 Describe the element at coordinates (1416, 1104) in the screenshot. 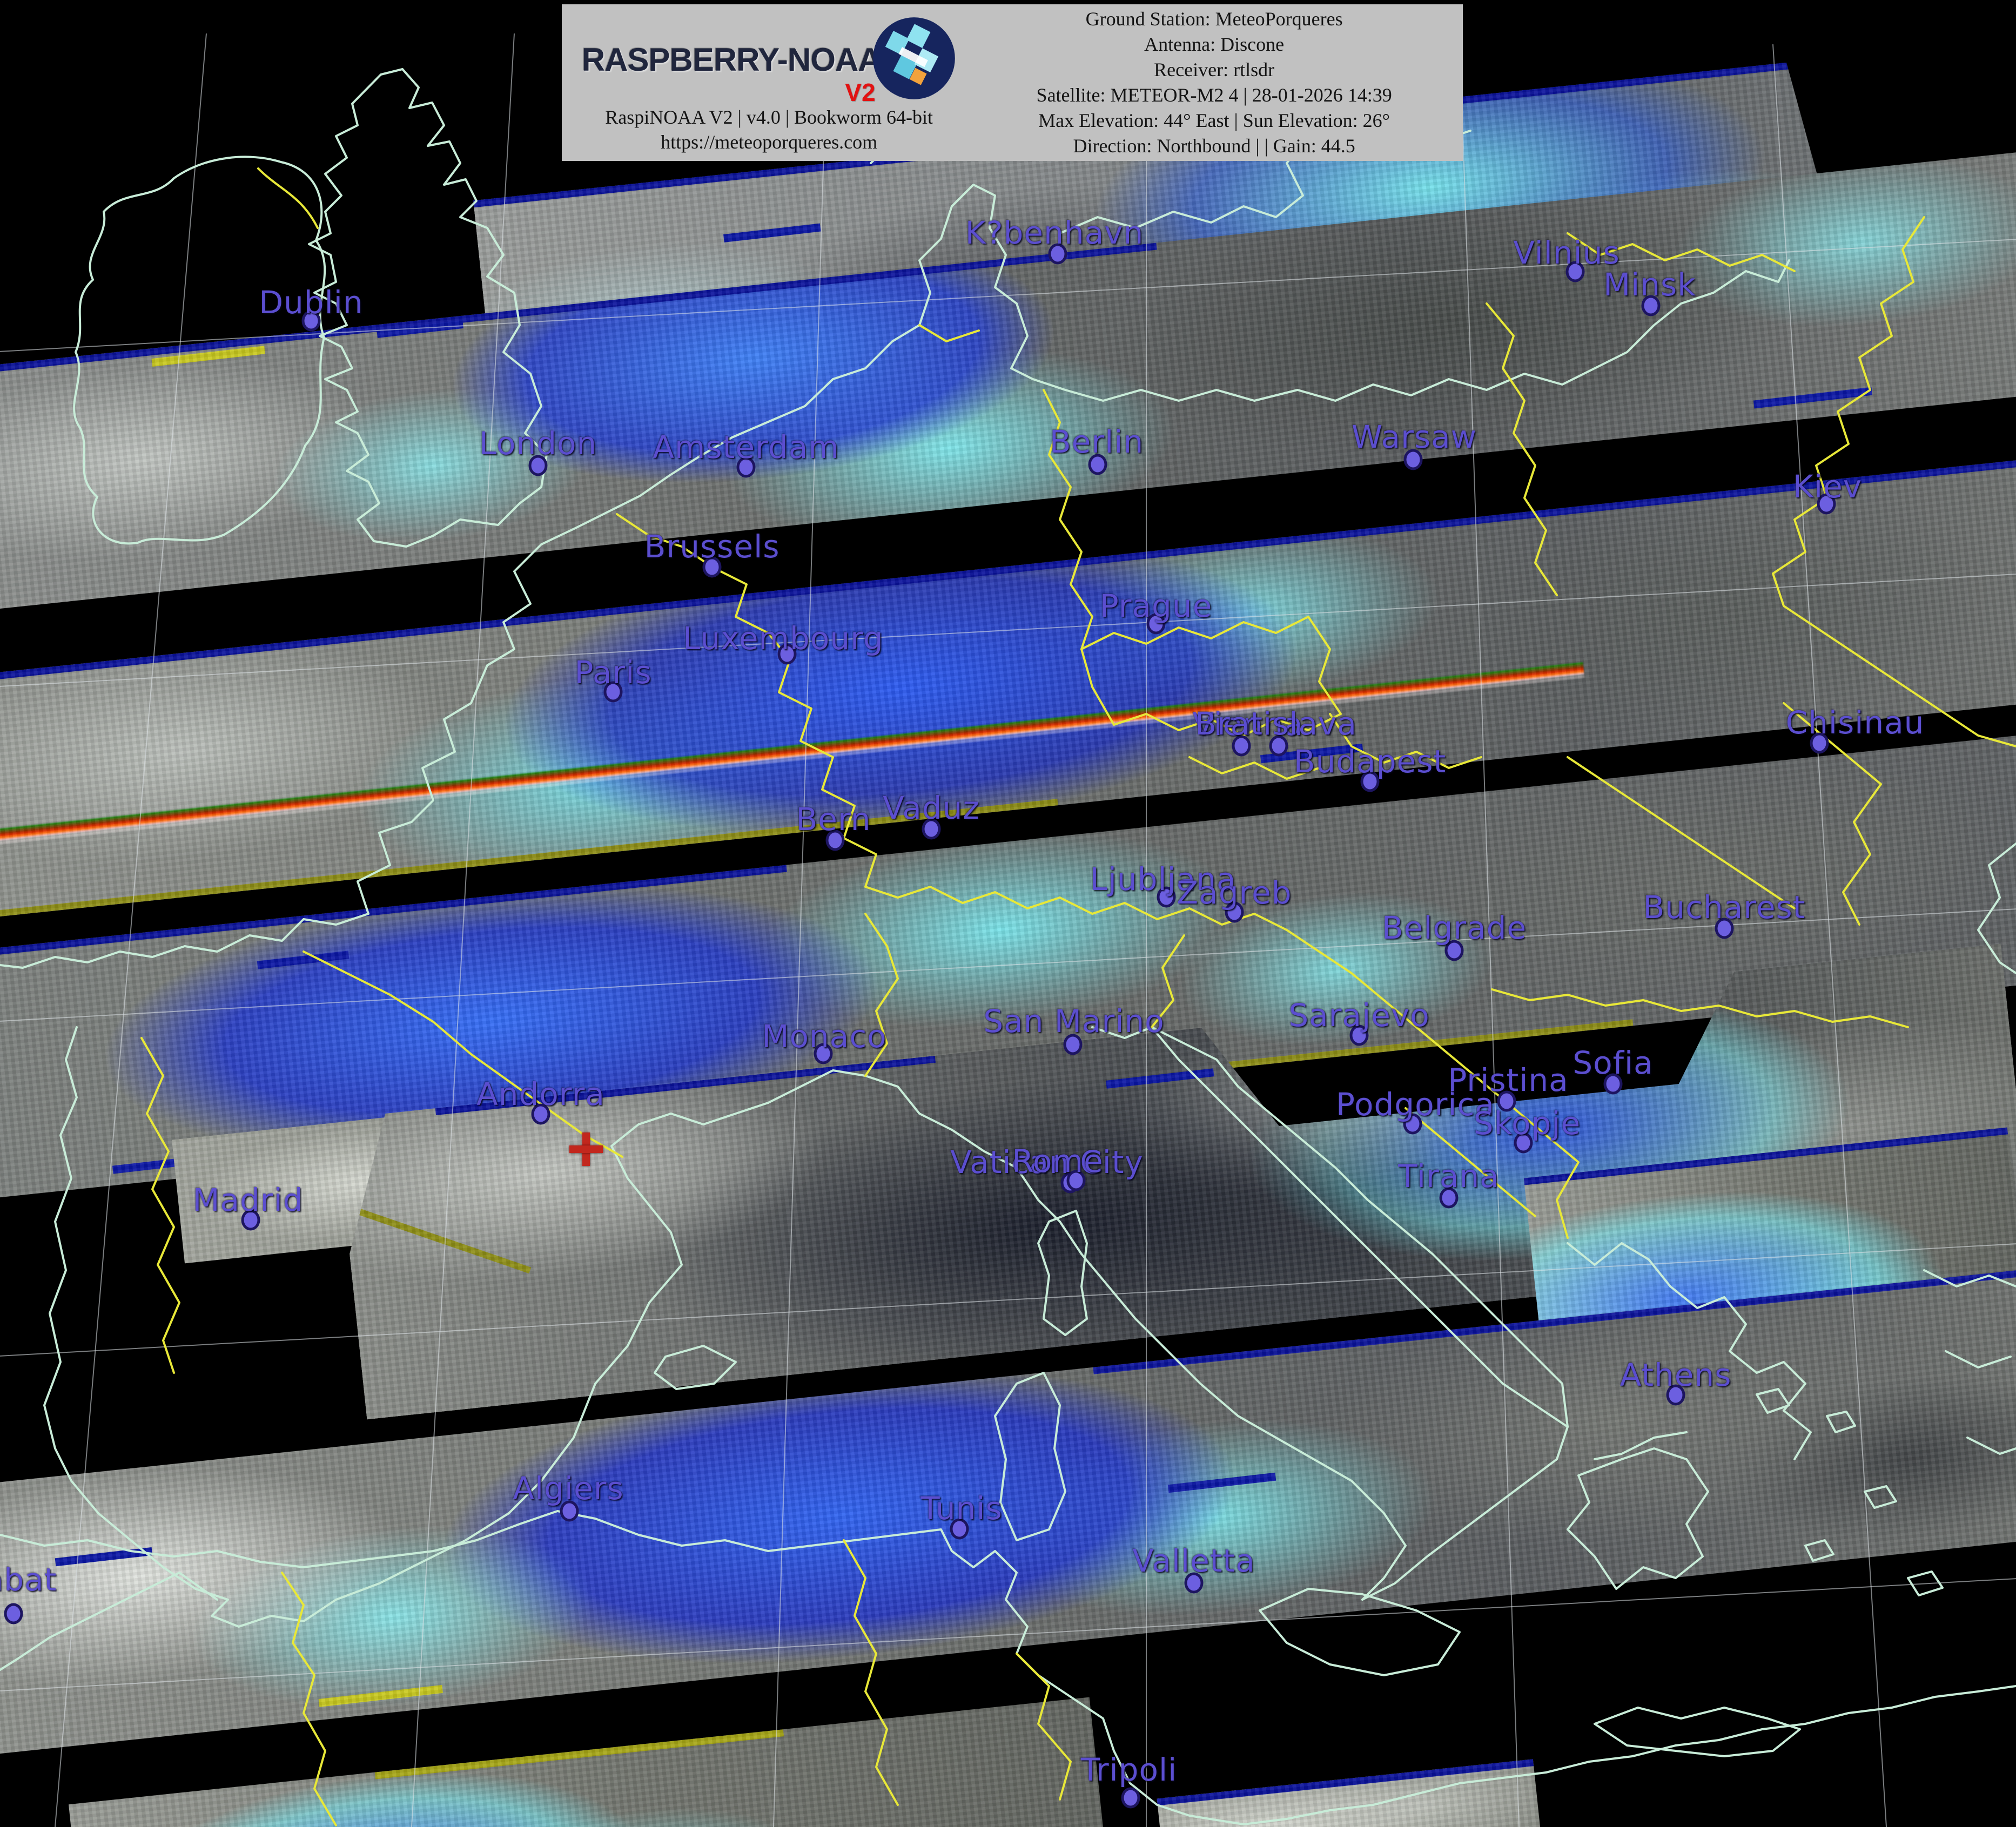

I see `city-label-podgorica: Podgorica` at that location.